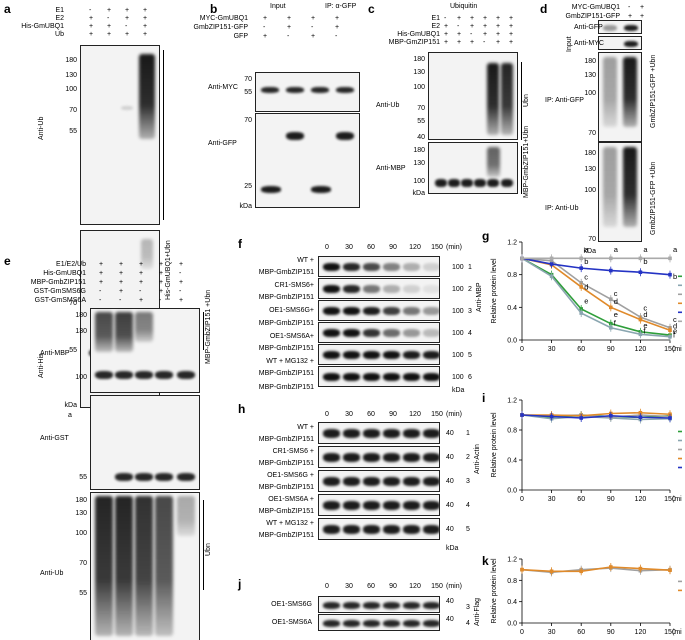  What do you see at coordinates (512, 560) in the screenshot?
I see `y-tick-label: 1.2` at bounding box center [512, 560].